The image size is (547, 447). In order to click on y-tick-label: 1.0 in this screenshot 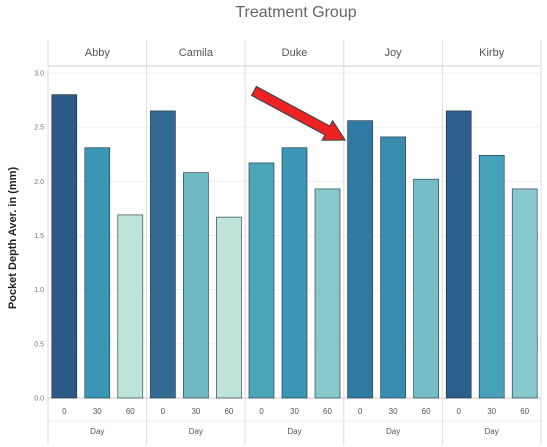, I will do `click(39, 290)`.